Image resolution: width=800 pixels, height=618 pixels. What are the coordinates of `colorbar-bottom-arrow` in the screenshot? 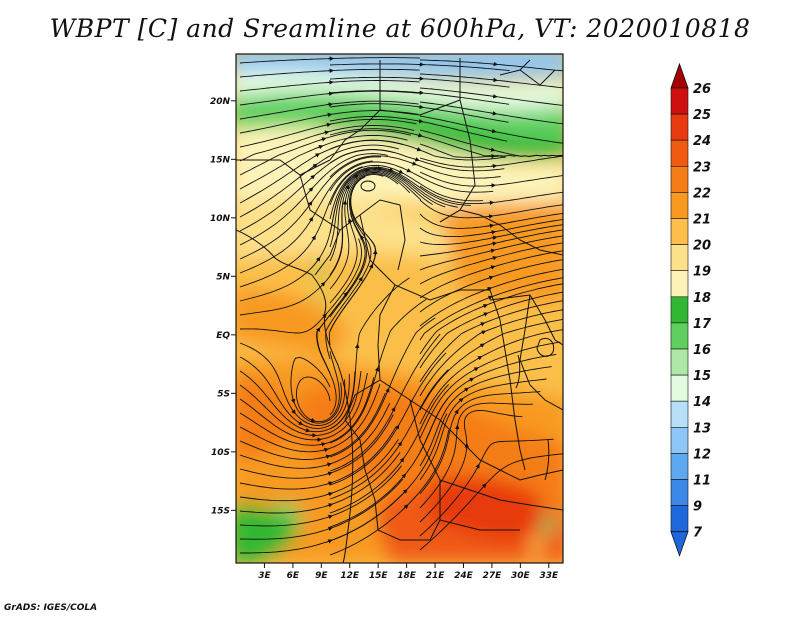 It's located at (679, 544).